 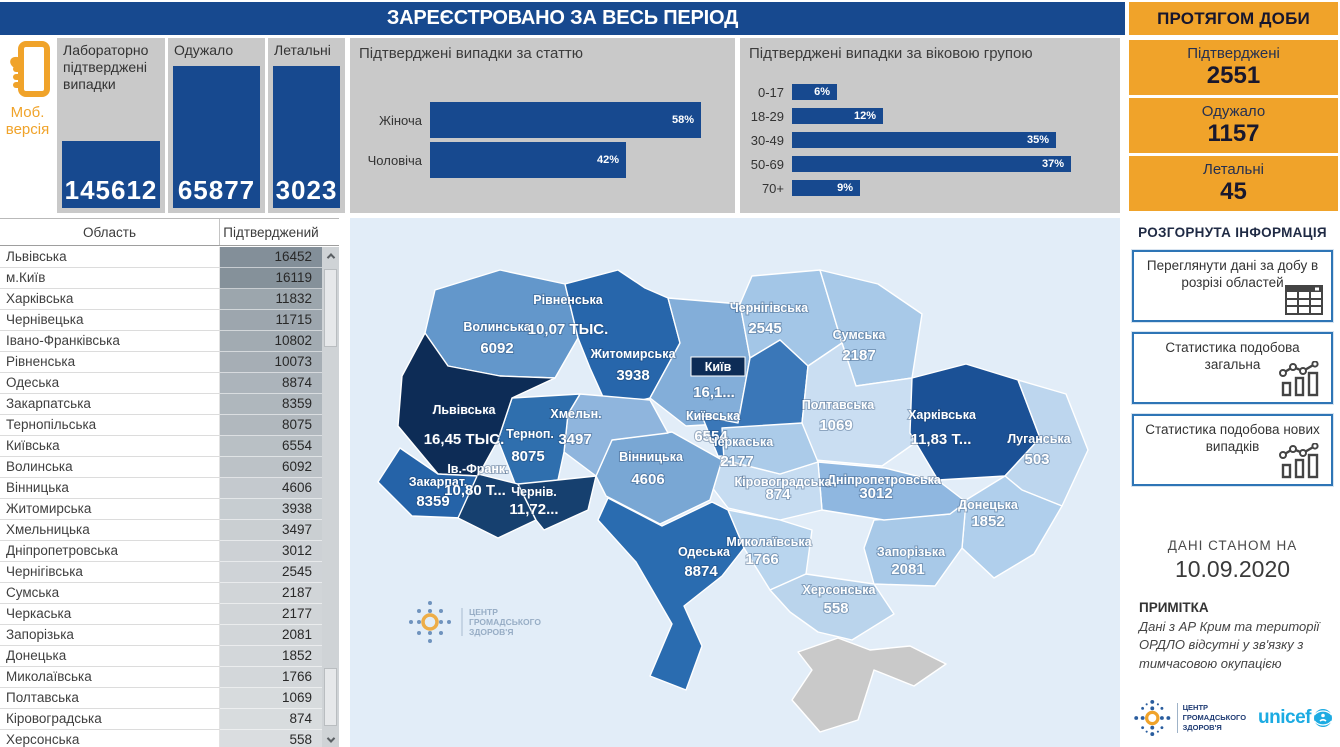 I want to click on table-row: Дніпропетровська 3012, so click(x=161, y=551).